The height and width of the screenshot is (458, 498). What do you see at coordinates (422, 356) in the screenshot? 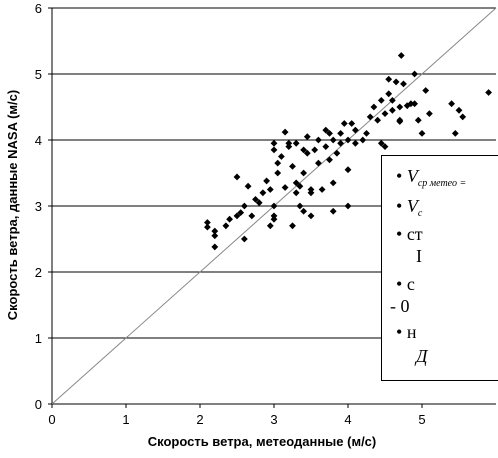
I see `legend-item-5-cont: Д` at bounding box center [422, 356].